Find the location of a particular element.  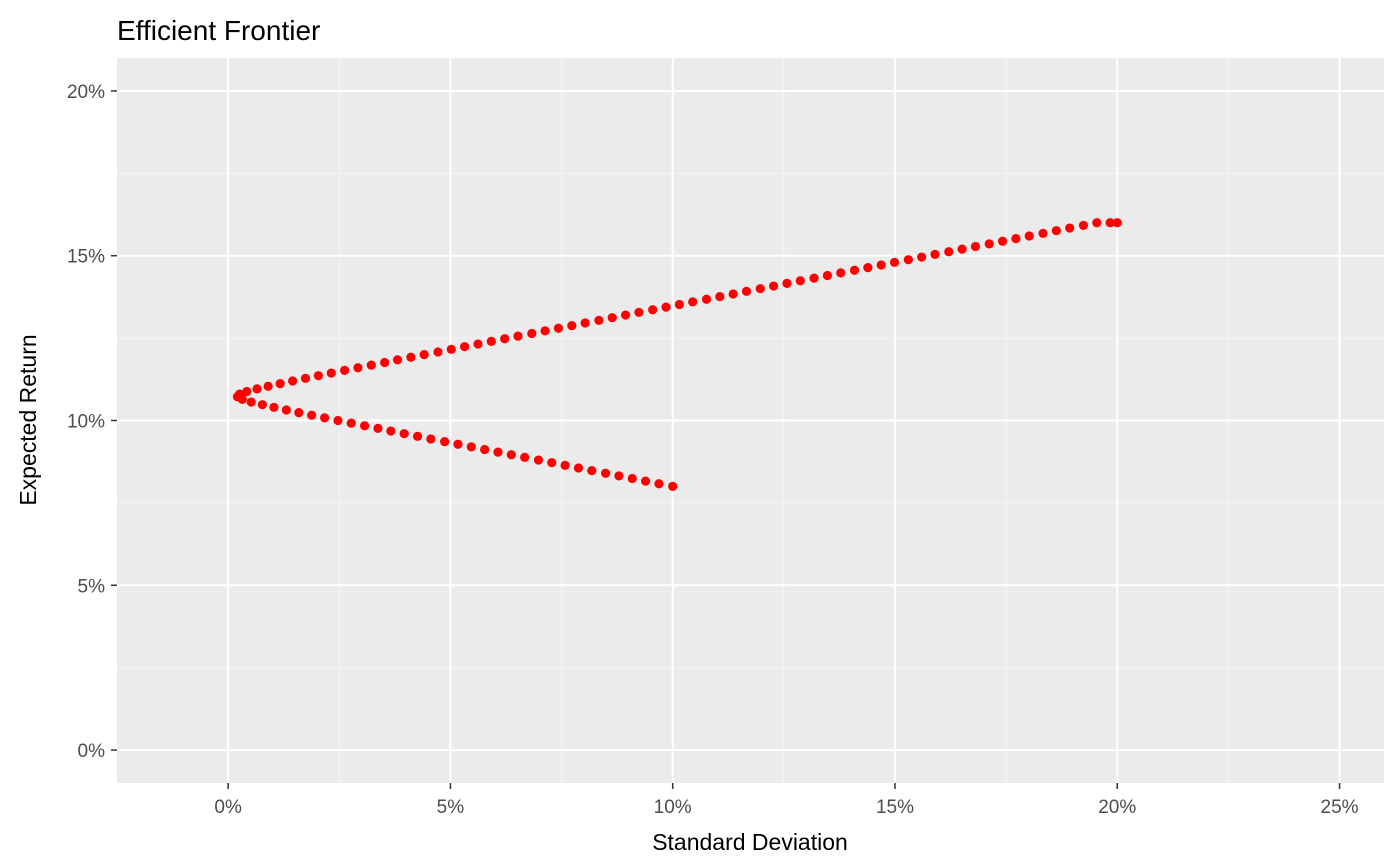

y-axis: 0% 5% 10% 15% 20% is located at coordinates (92, 422).